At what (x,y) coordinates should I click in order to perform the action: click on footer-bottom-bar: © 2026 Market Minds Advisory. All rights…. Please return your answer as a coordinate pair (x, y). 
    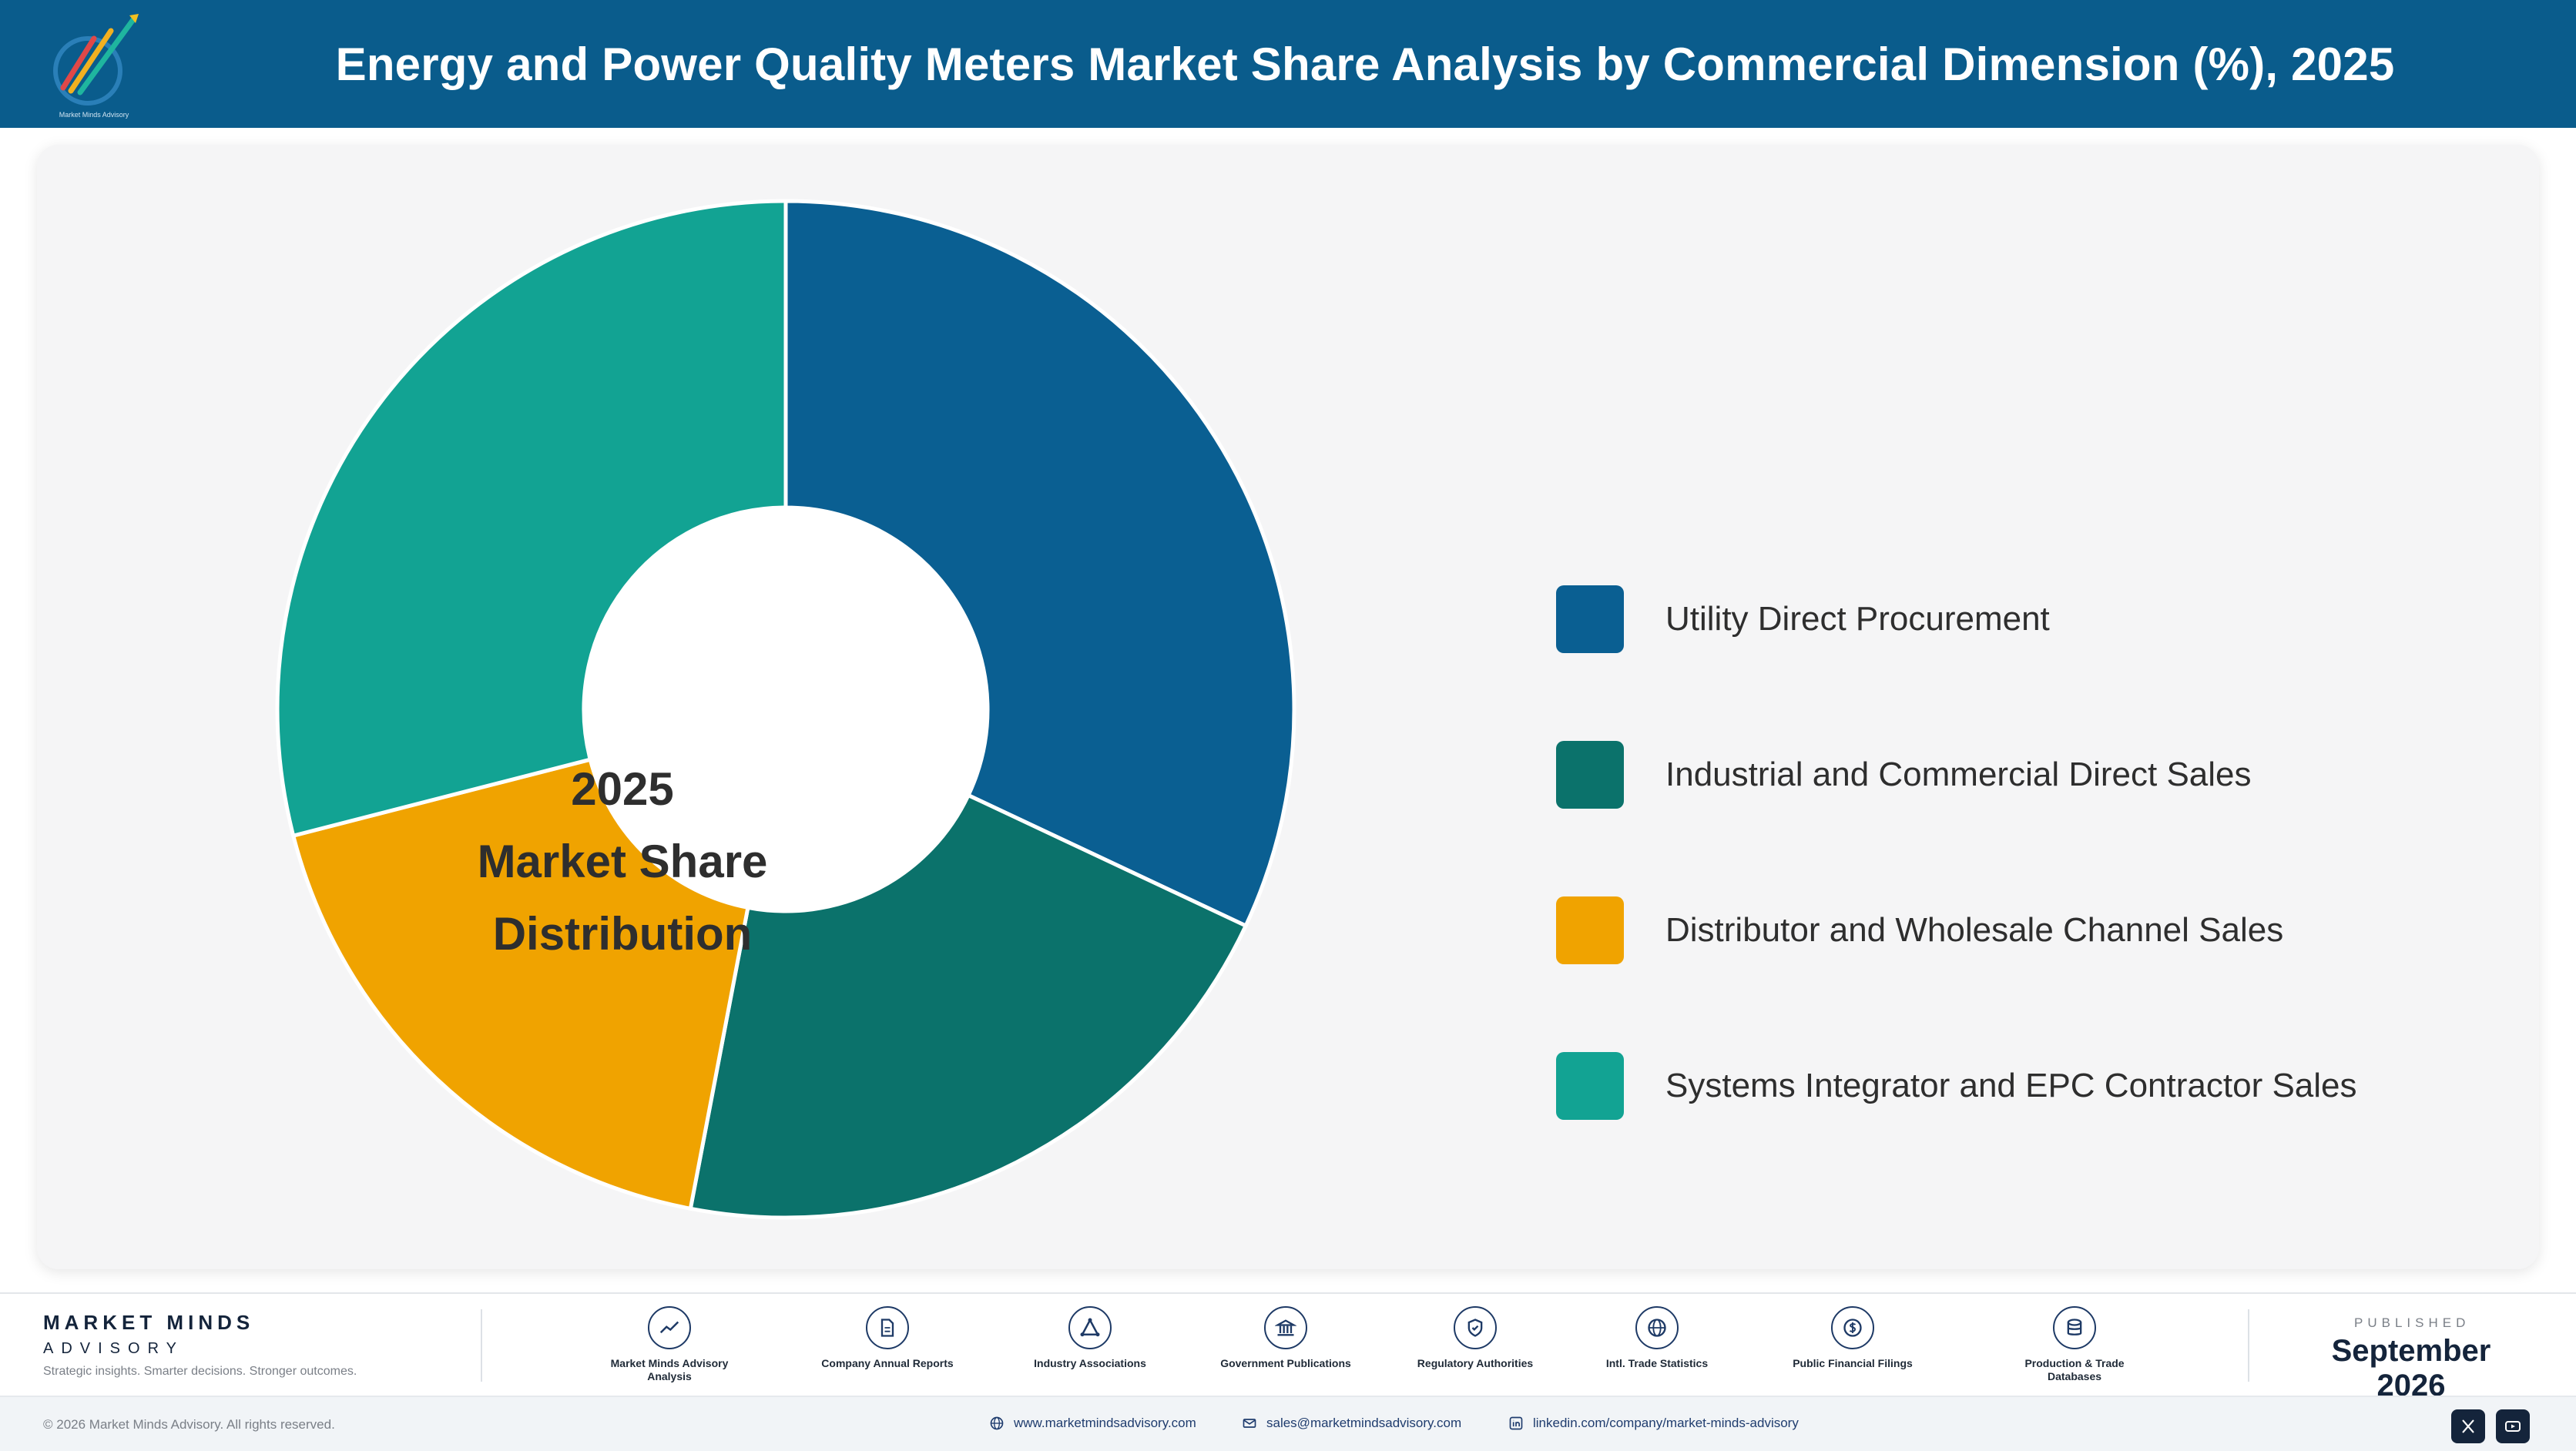
    Looking at the image, I should click on (1288, 1423).